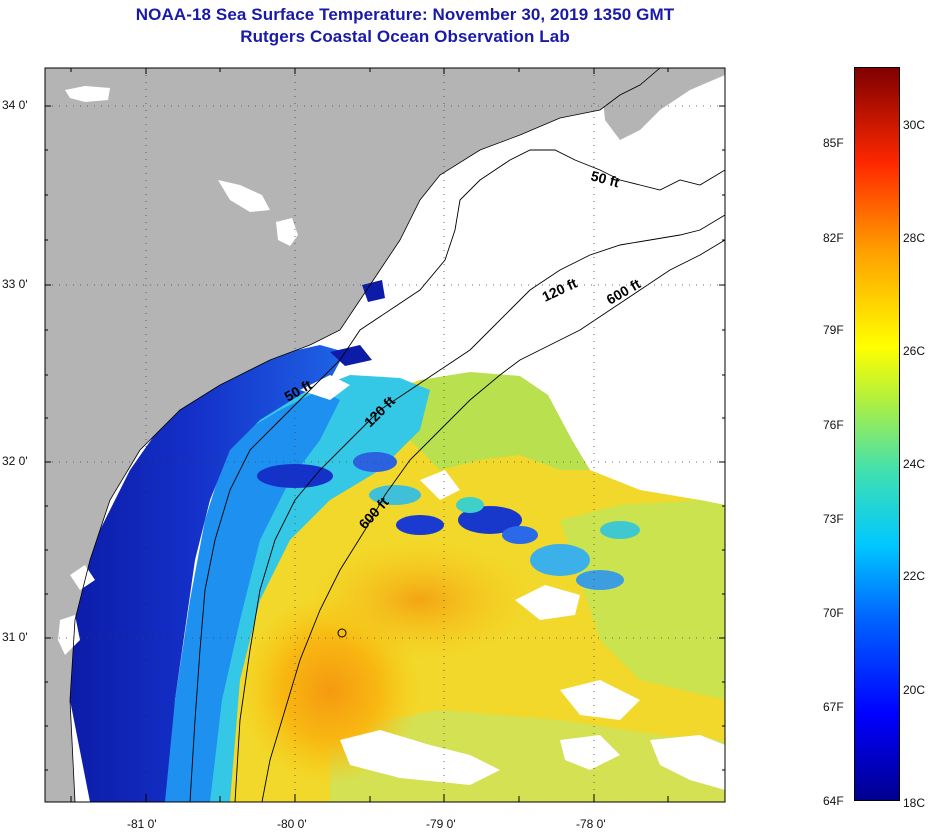 Image resolution: width=936 pixels, height=832 pixels. I want to click on cb-label-22c: 22C, so click(914, 576).